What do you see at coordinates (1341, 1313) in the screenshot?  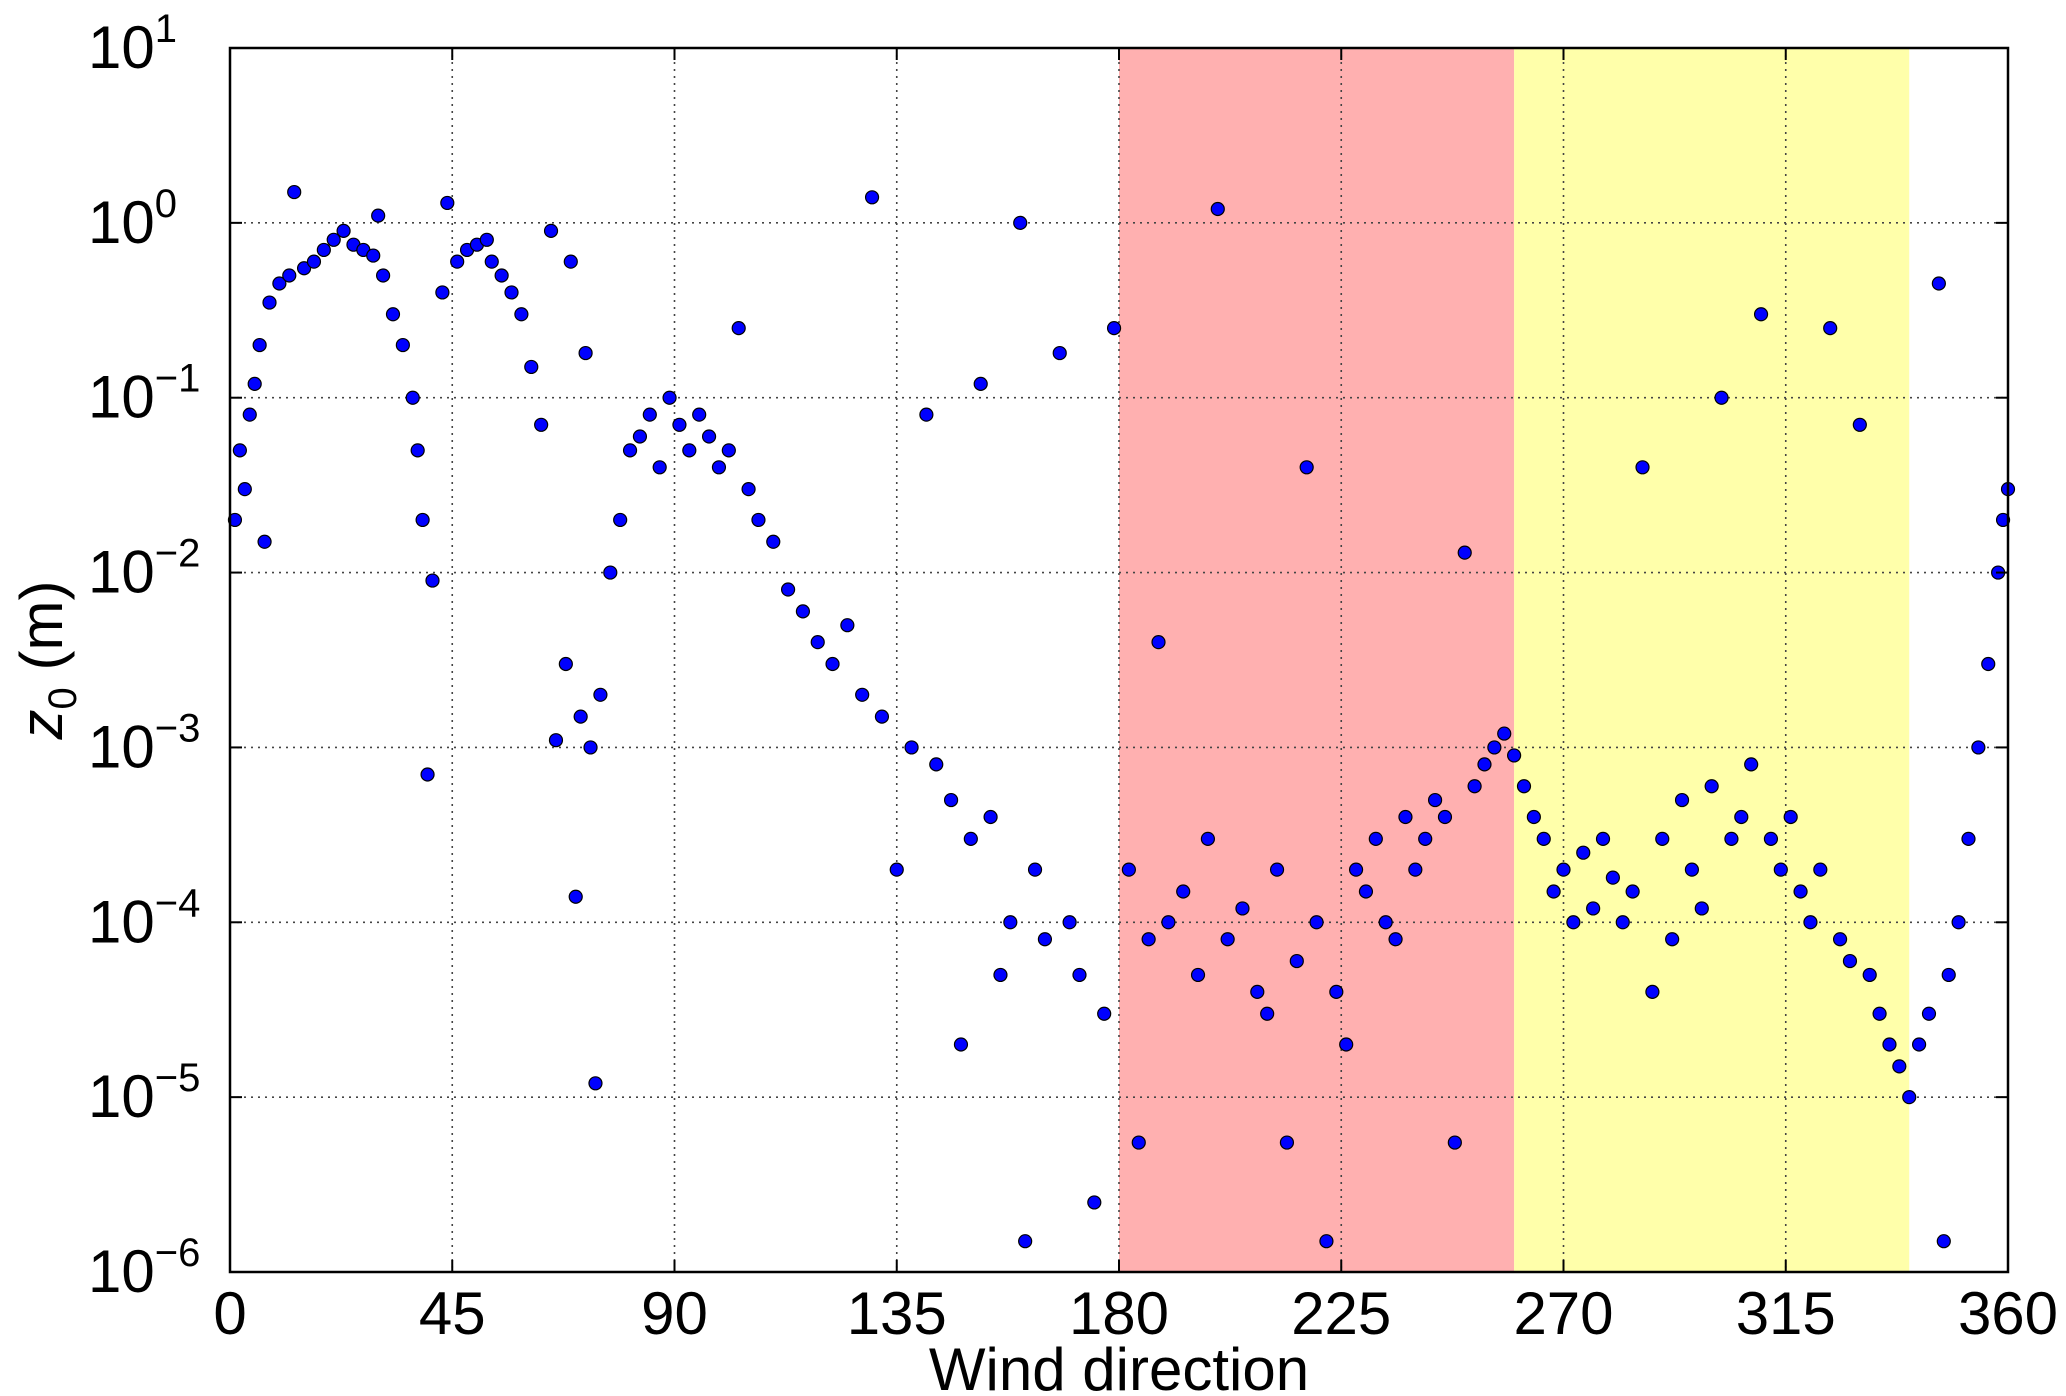 I see `x-tick-label: 225` at bounding box center [1341, 1313].